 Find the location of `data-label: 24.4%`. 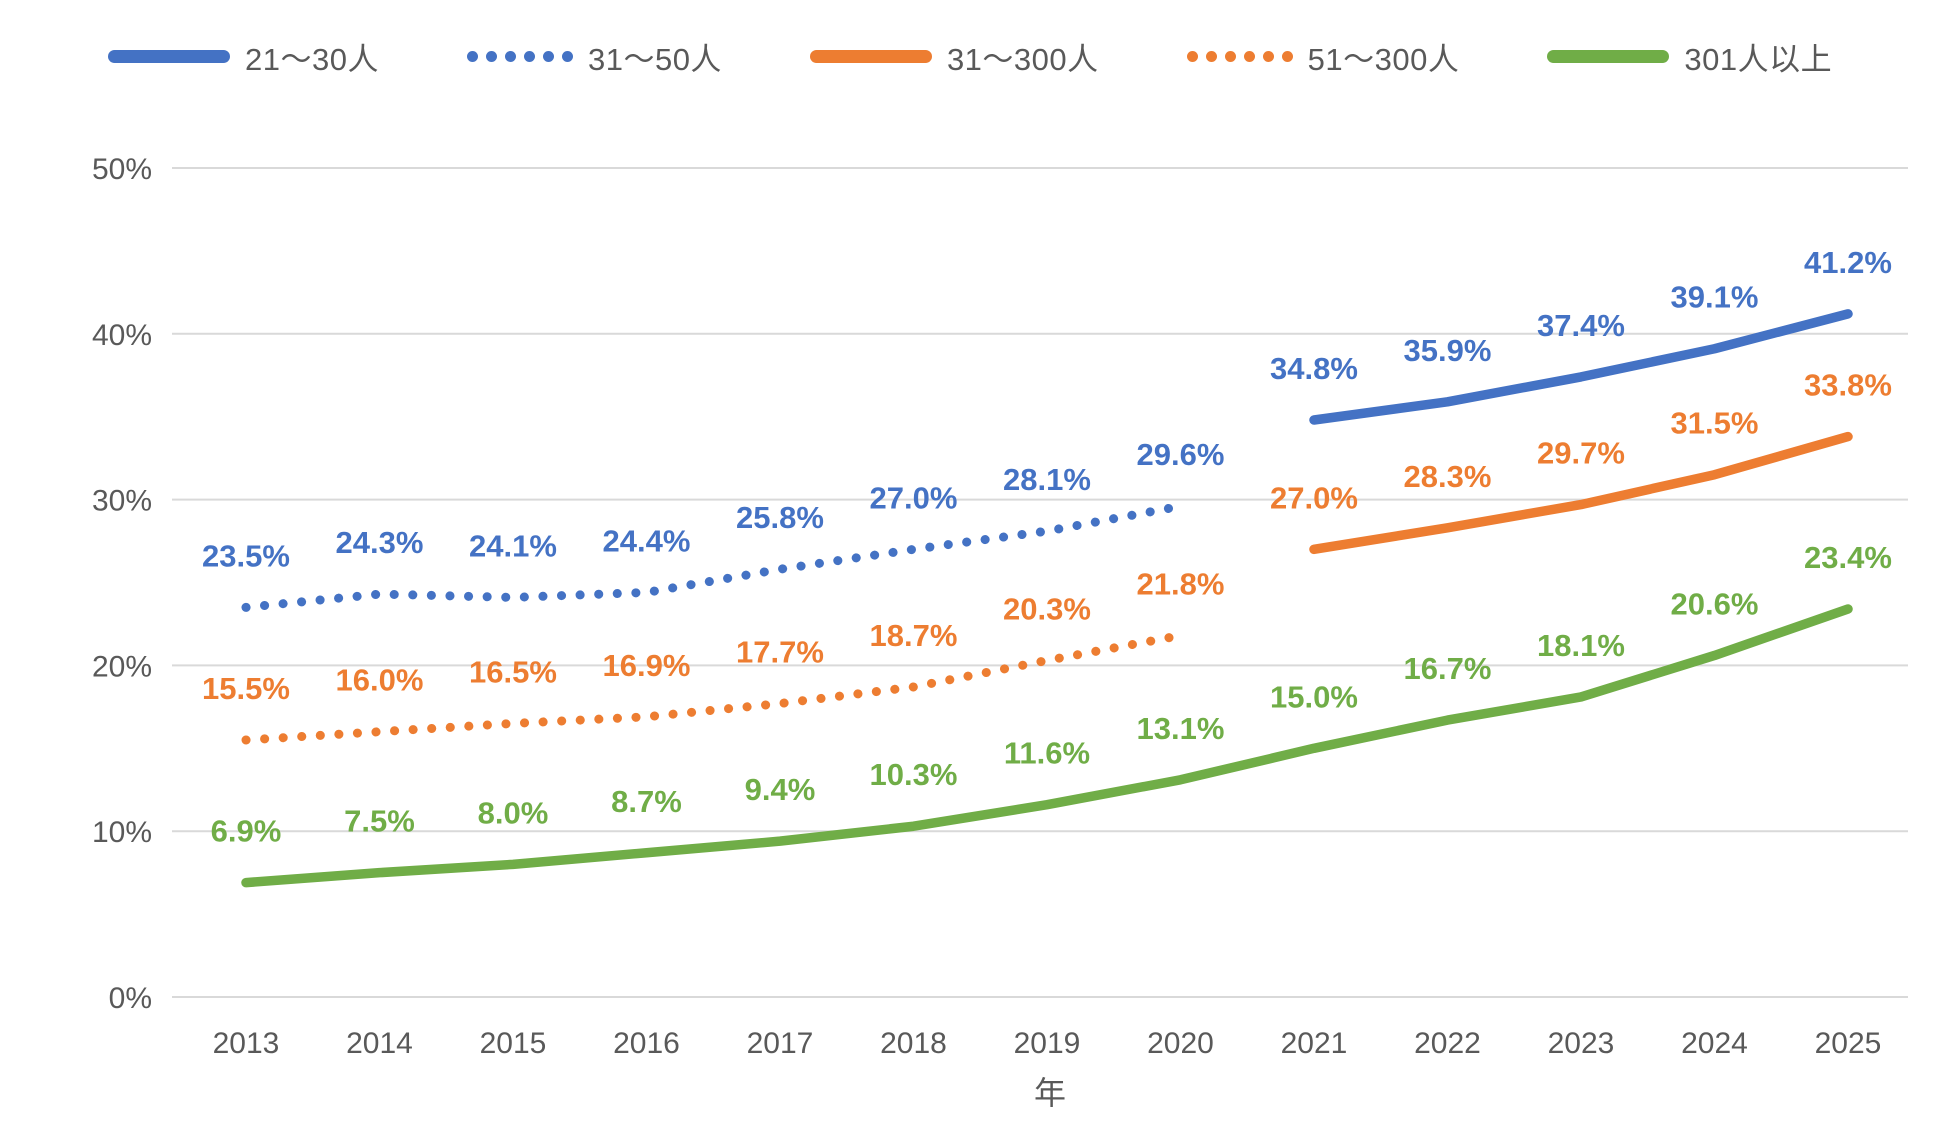

data-label: 24.4% is located at coordinates (647, 540).